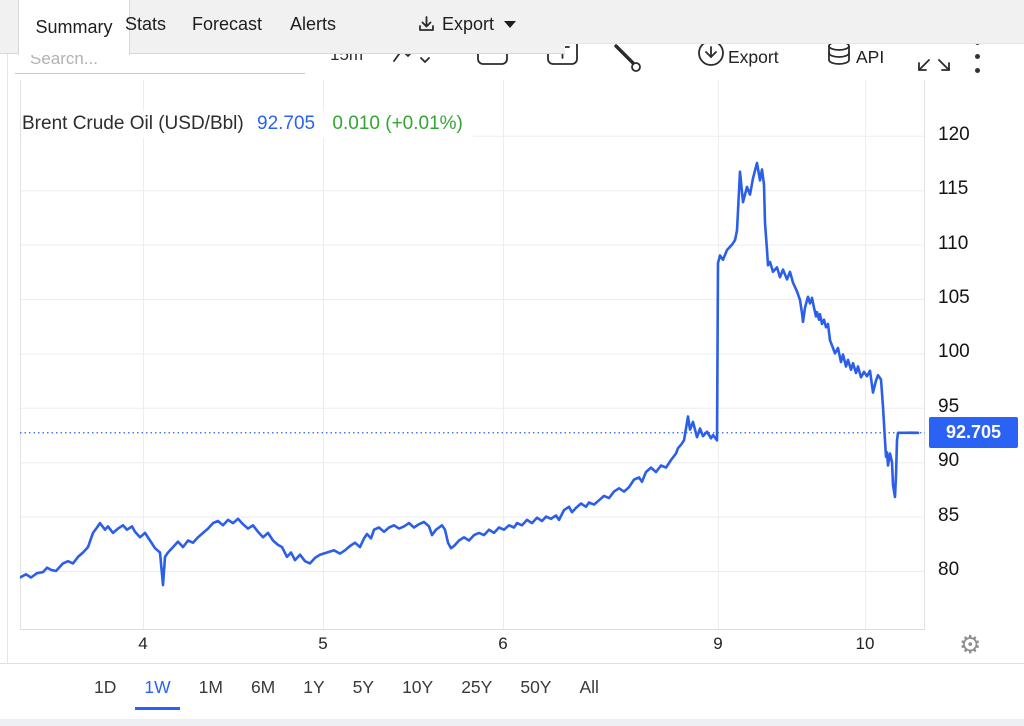 This screenshot has height=726, width=1024. What do you see at coordinates (954, 297) in the screenshot?
I see `y-axis-label: 105` at bounding box center [954, 297].